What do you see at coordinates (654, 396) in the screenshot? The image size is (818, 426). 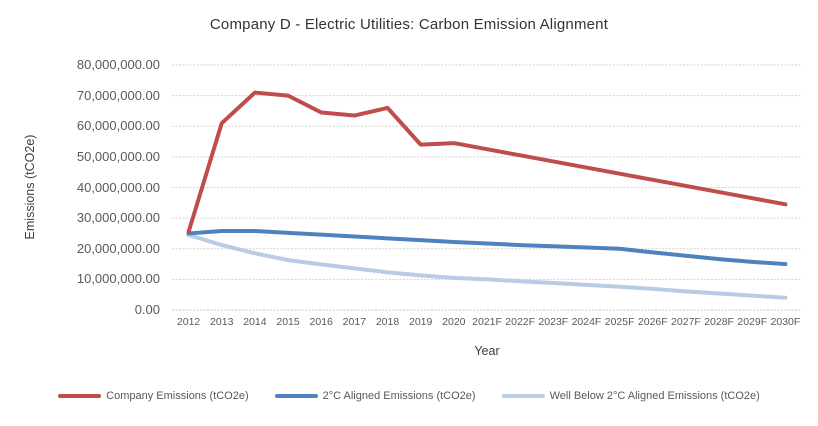 I see `legend-label: Well Below 2°C Aligned Emissions (tCO2e)` at bounding box center [654, 396].